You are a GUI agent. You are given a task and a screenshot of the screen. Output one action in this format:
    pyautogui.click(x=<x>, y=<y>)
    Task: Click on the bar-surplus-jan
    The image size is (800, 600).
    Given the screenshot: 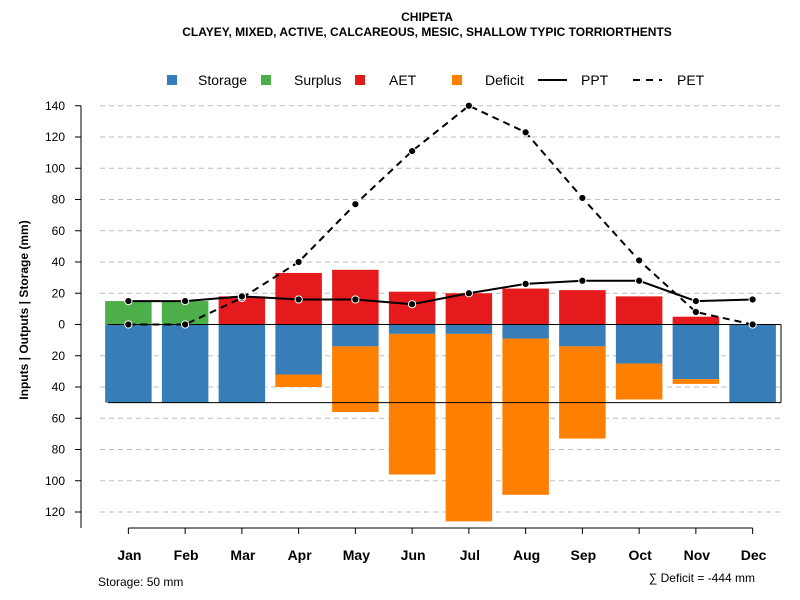 What is the action you would take?
    pyautogui.click(x=128, y=313)
    